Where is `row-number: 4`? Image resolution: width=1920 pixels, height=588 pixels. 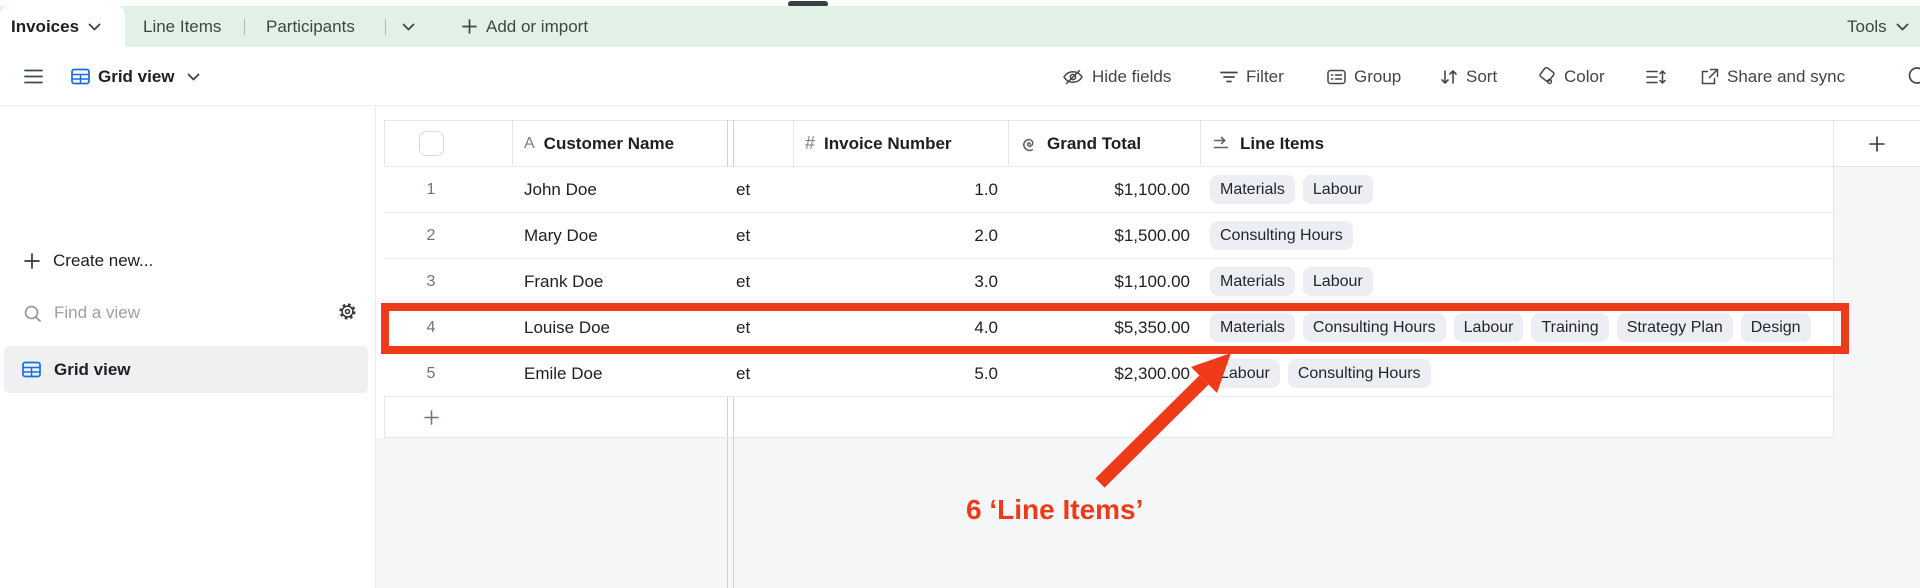
row-number: 4 is located at coordinates (431, 327).